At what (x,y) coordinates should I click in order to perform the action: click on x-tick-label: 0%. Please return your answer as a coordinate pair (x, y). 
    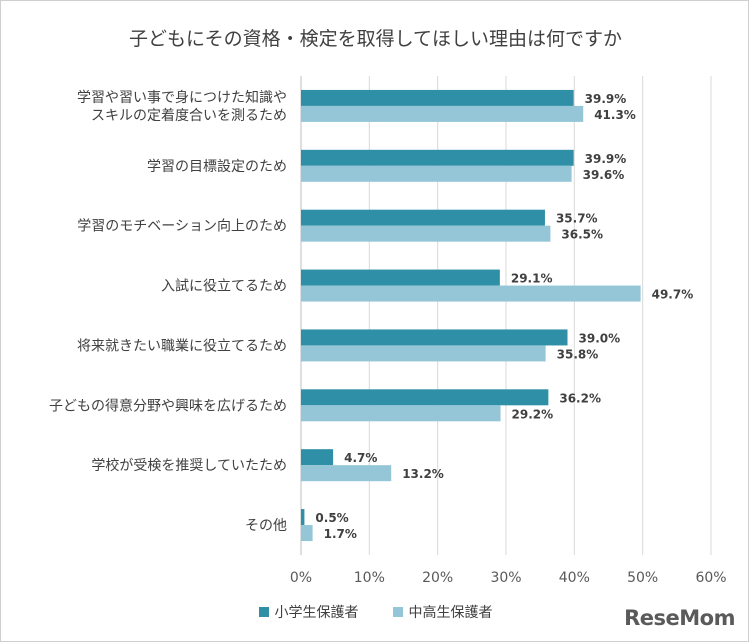
    Looking at the image, I should click on (301, 578).